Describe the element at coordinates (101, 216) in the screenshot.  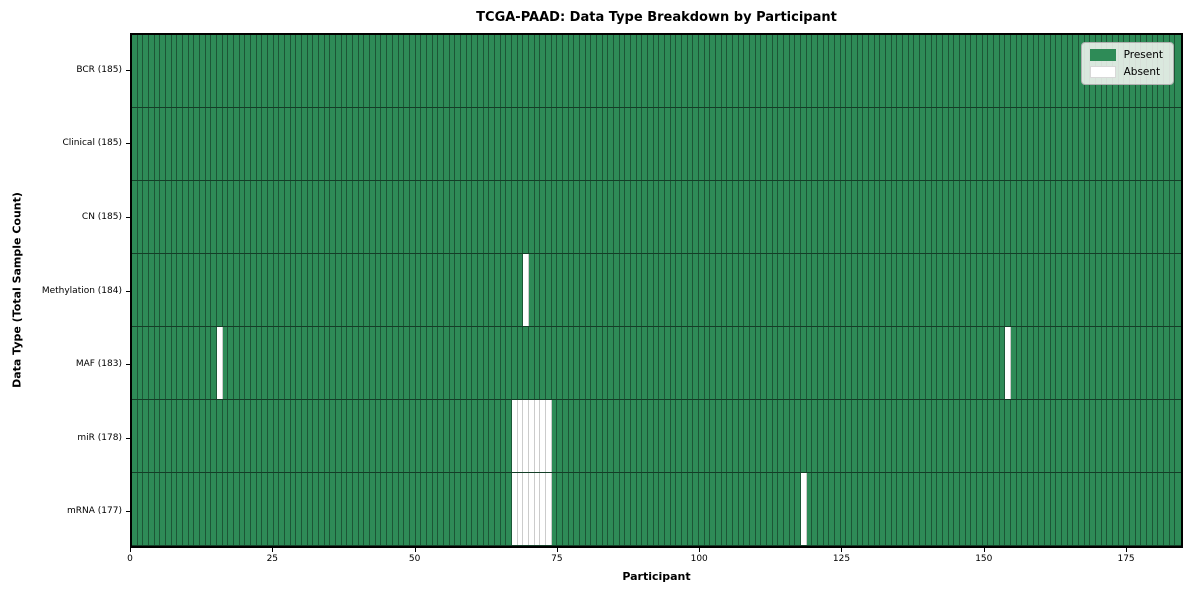
I see `y-tick-label: CN (185)` at that location.